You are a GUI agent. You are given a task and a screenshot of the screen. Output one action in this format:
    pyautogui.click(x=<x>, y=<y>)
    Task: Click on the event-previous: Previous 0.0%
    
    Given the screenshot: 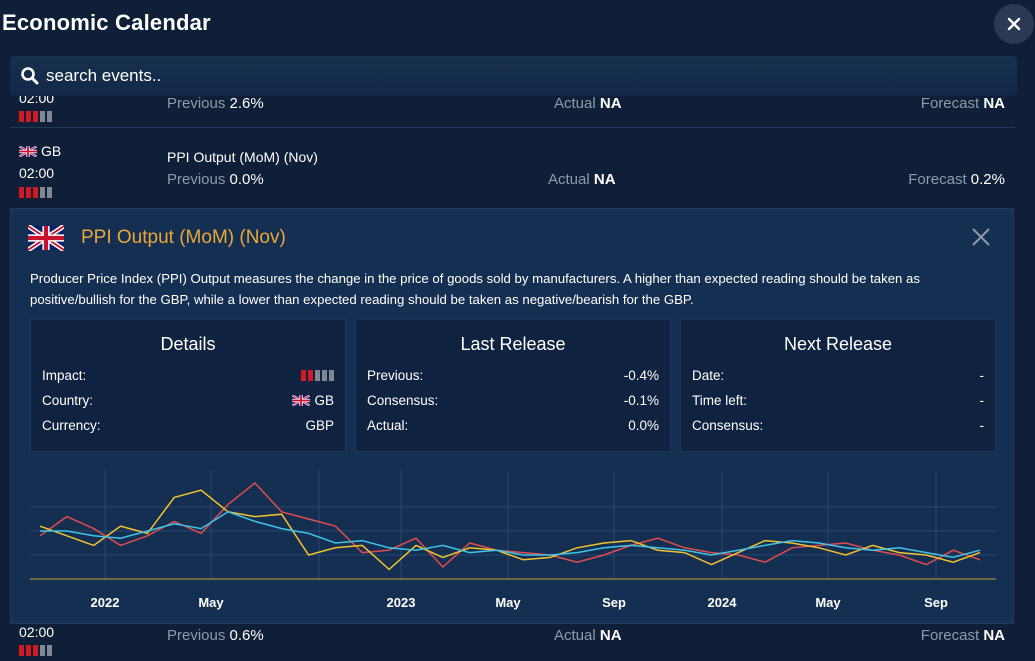 What is the action you would take?
    pyautogui.click(x=215, y=179)
    